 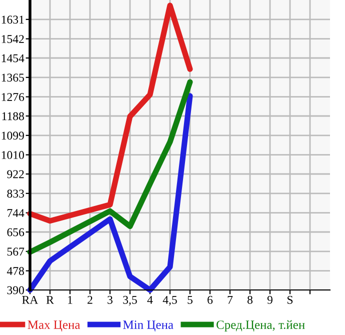 I want to click on x-tick-label: 4,5, so click(x=169, y=301).